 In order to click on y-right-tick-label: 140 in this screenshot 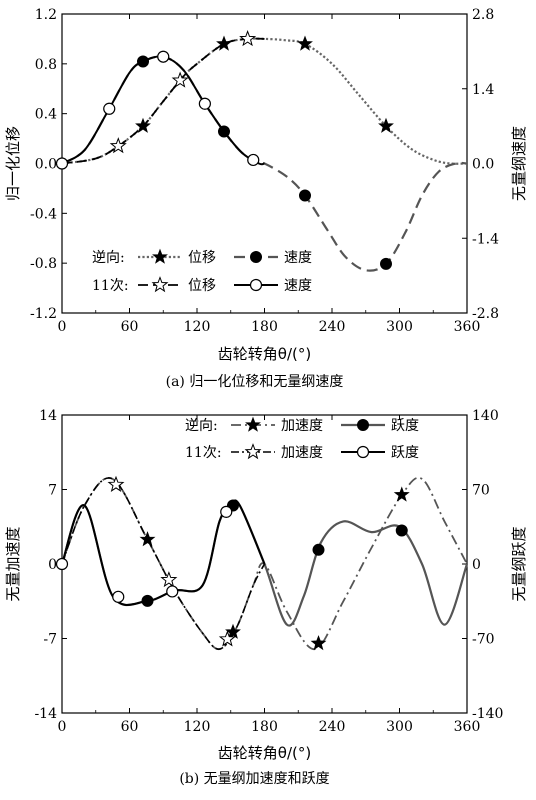, I will do `click(485, 416)`.